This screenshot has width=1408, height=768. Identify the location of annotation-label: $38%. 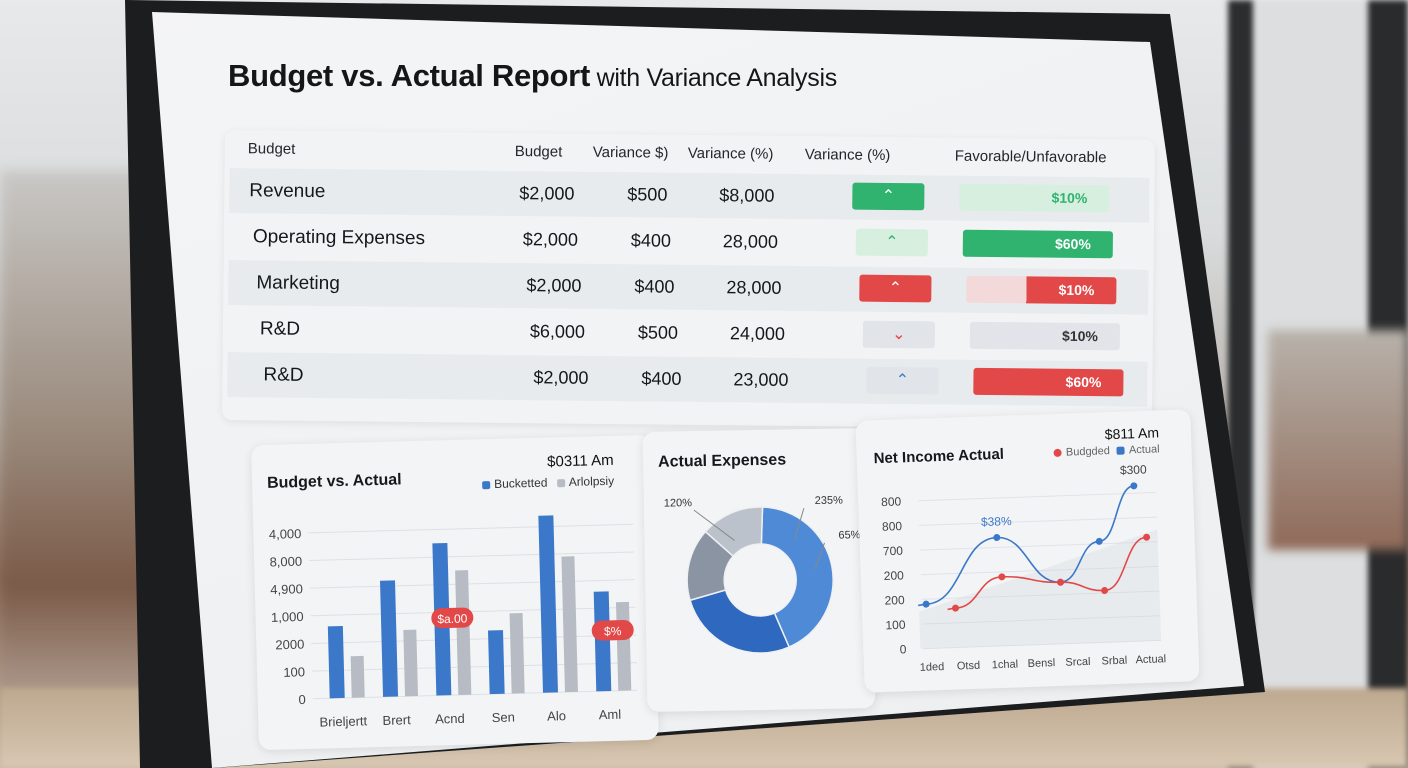
(996, 521).